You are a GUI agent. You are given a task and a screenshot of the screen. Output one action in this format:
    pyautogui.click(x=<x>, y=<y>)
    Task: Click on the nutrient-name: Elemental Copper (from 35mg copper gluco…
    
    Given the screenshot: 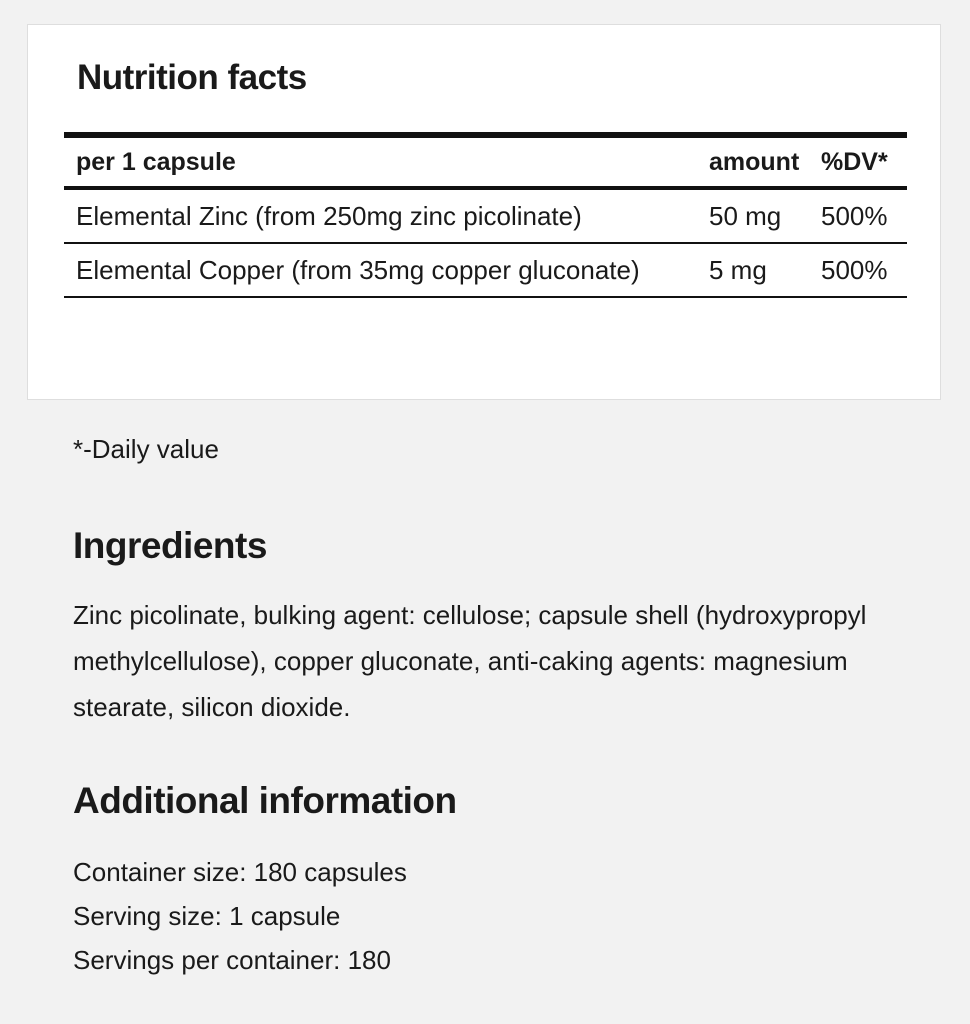 What is the action you would take?
    pyautogui.click(x=358, y=270)
    